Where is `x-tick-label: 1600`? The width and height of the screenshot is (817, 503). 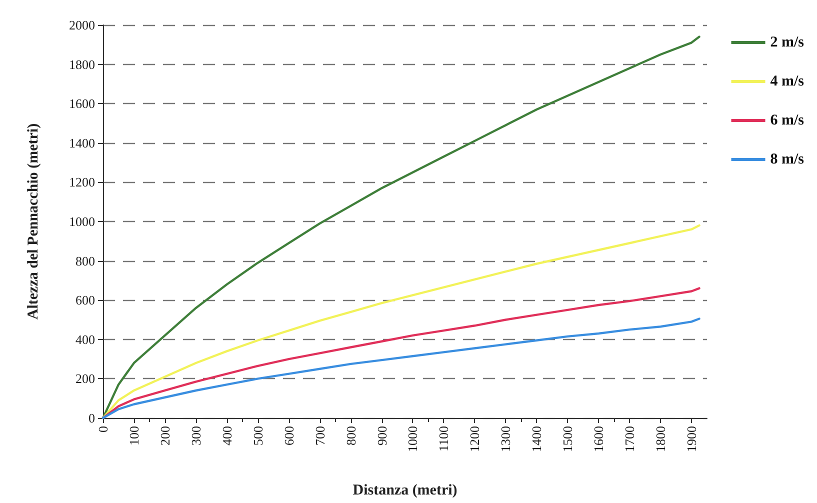
x-tick-label: 1600 is located at coordinates (598, 439).